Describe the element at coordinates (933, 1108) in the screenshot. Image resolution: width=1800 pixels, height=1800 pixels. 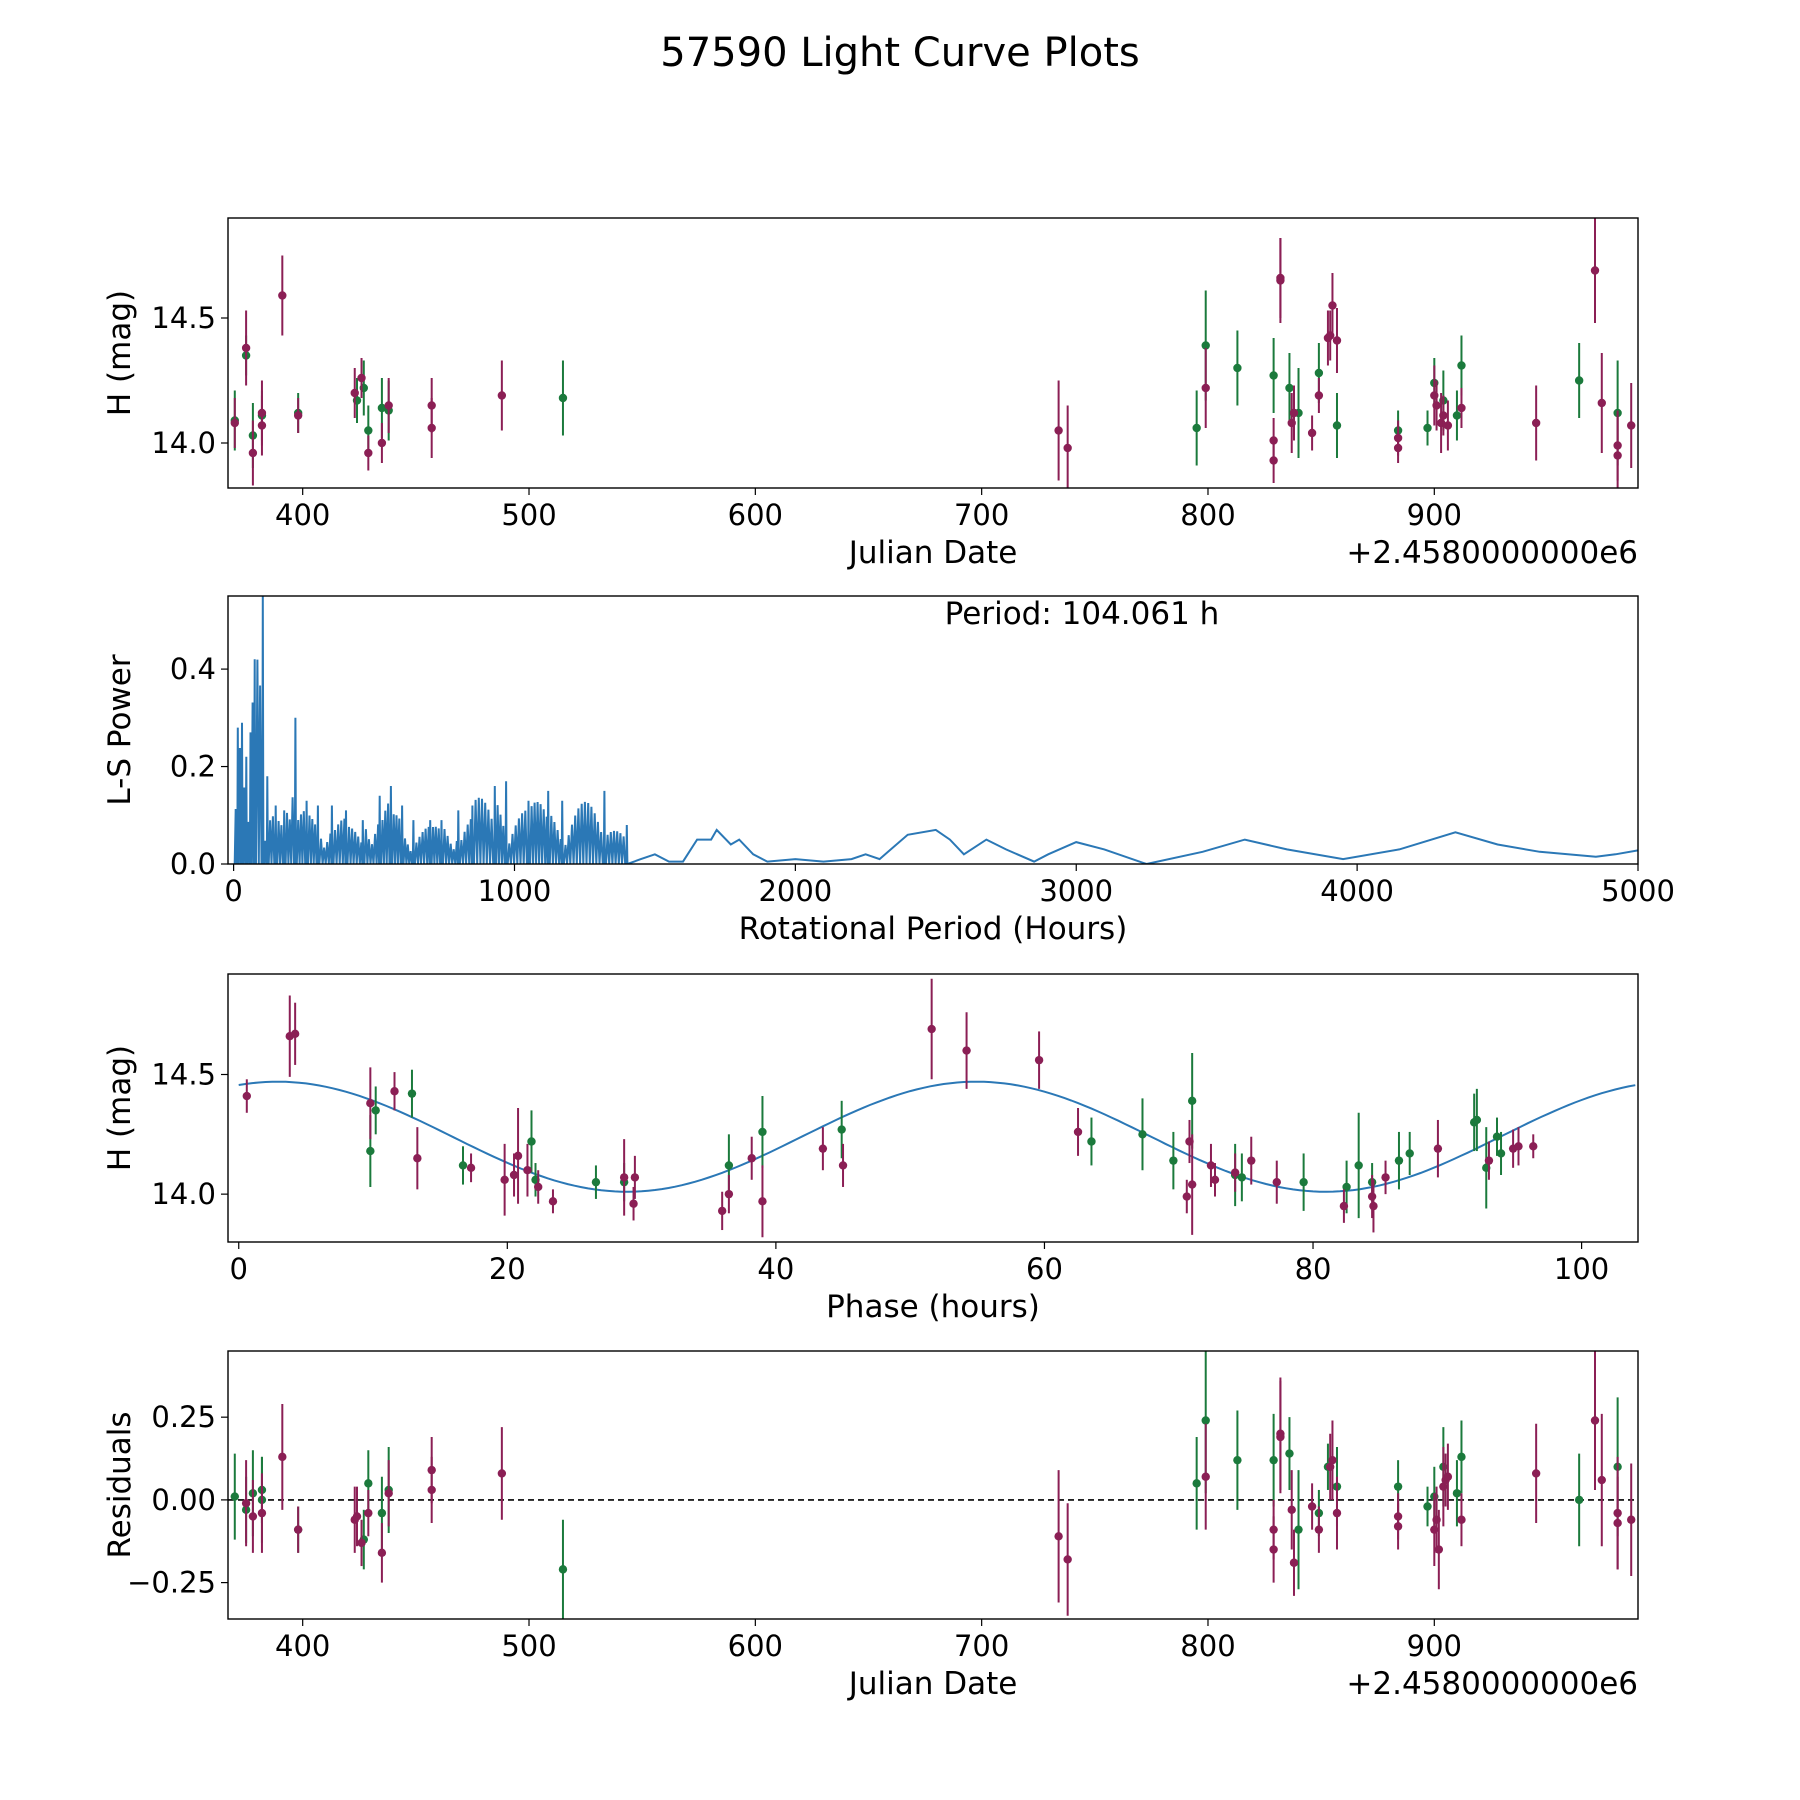
I see `phased-axes-frame` at that location.